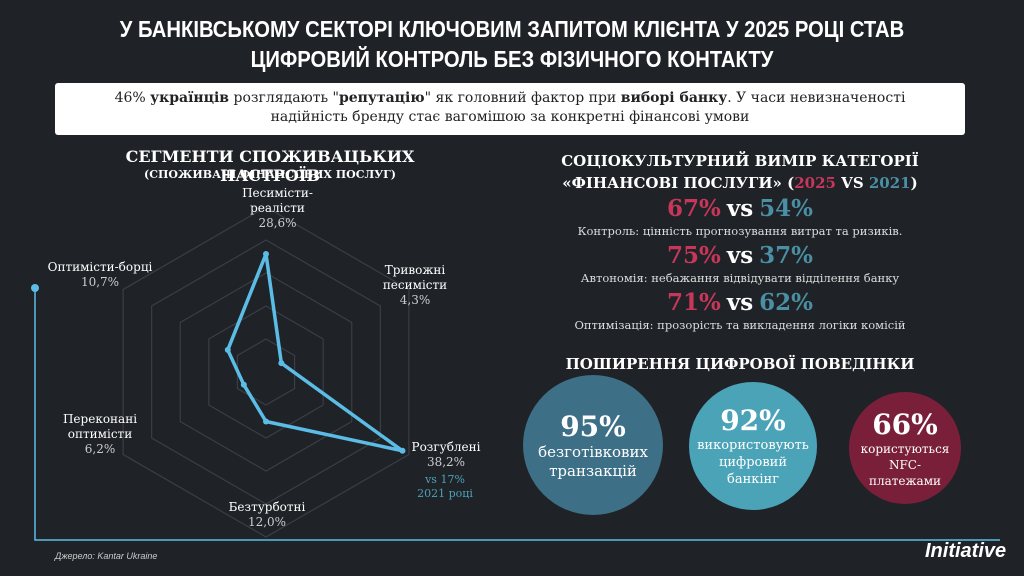  I want to click on category-label: Переконані оптимісти, so click(100, 426).